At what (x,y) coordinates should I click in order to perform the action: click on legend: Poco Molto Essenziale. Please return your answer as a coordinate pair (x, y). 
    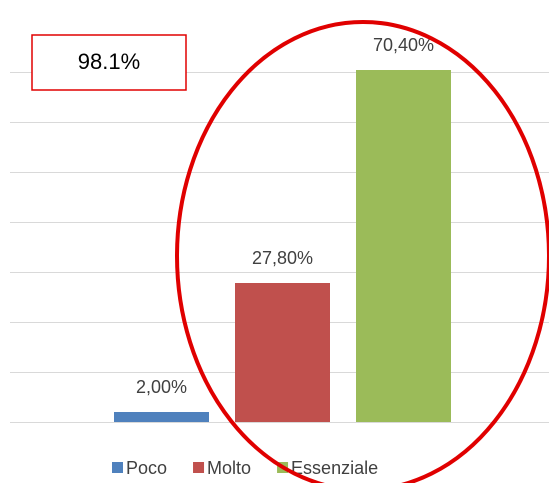
    Looking at the image, I should click on (245, 468).